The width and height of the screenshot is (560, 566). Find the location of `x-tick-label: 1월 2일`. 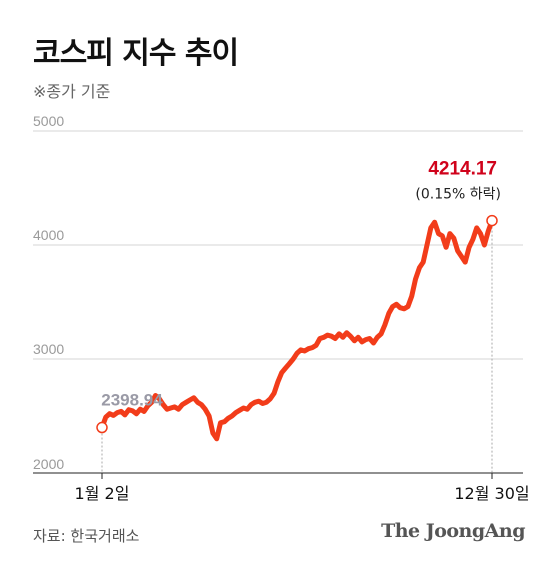

x-tick-label: 1월 2일 is located at coordinates (102, 493).